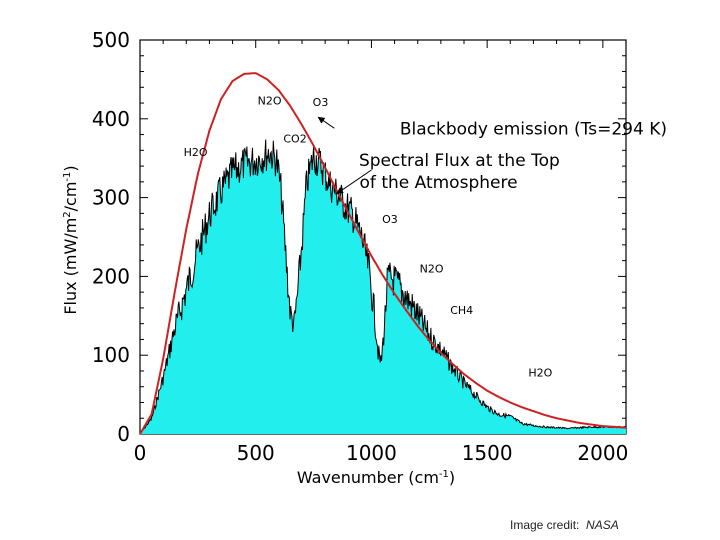  What do you see at coordinates (452, 477) in the screenshot?
I see `x-axis-title-end: )` at bounding box center [452, 477].